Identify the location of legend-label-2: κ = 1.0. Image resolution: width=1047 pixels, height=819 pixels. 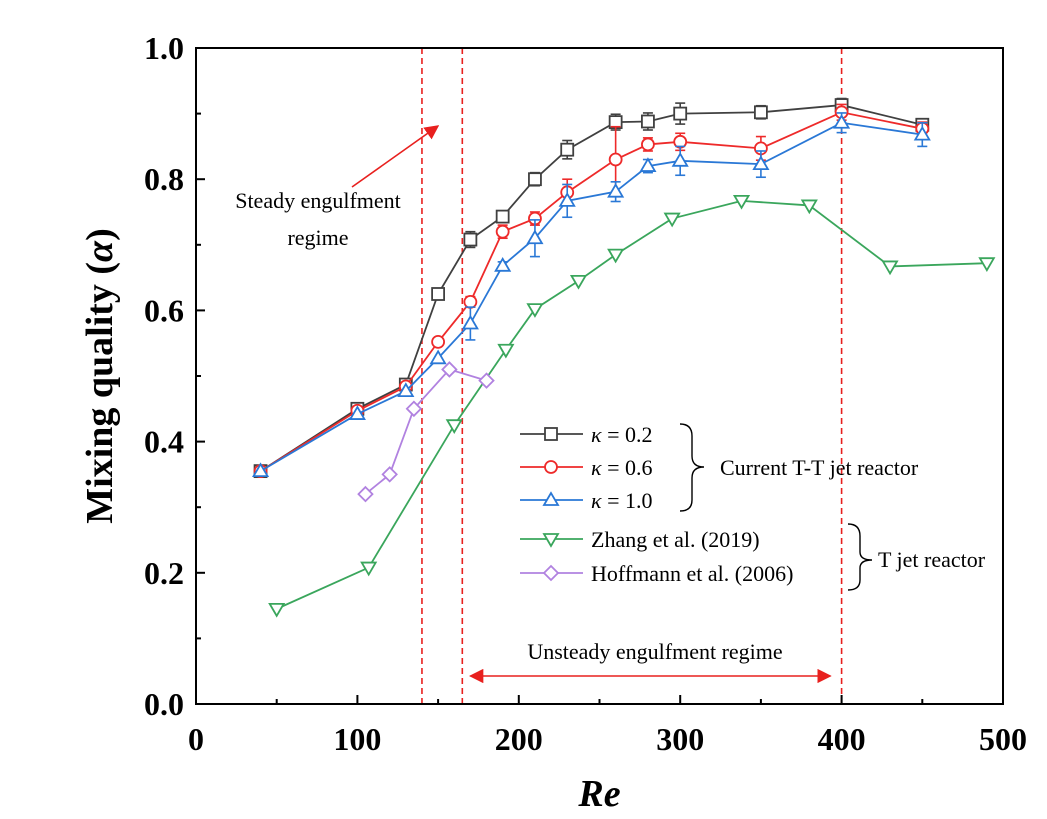
(621, 500).